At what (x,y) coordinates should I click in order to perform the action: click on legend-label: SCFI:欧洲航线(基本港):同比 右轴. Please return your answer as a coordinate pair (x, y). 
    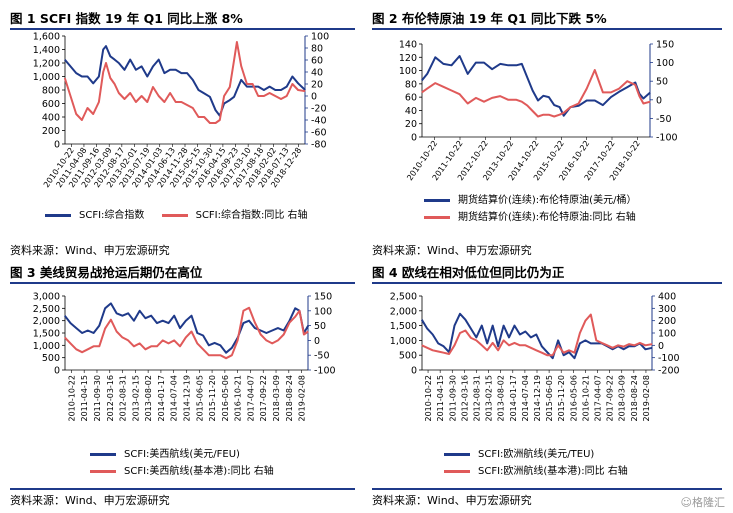
    Looking at the image, I should click on (553, 471).